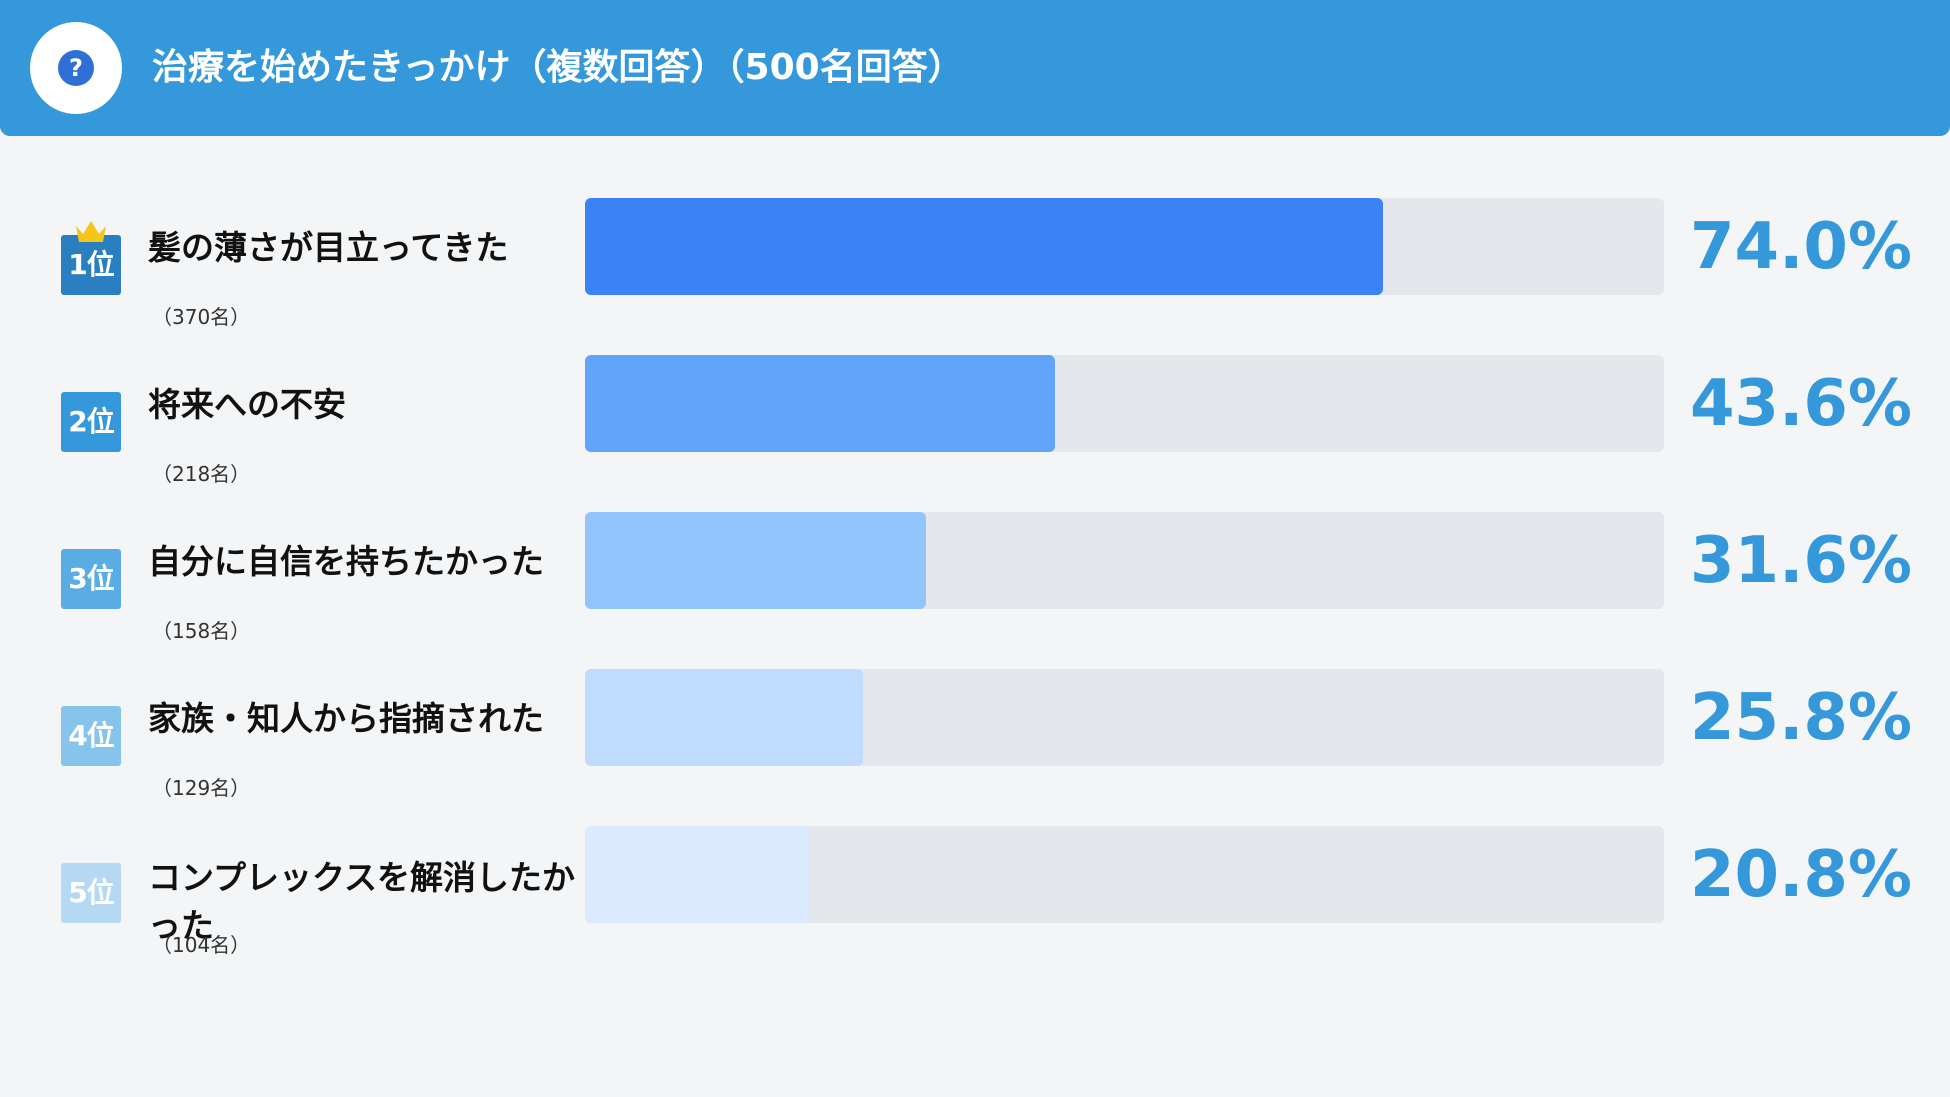  I want to click on category-label: 家族・知人から指摘された, so click(346, 718).